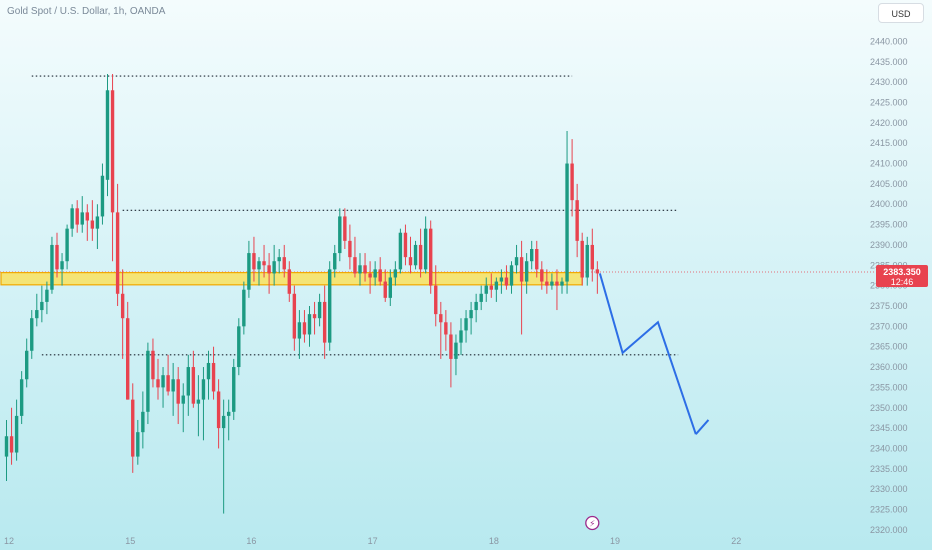 The image size is (932, 550). Describe the element at coordinates (889, 326) in the screenshot. I see `price-tick-label: 2370.000` at that location.